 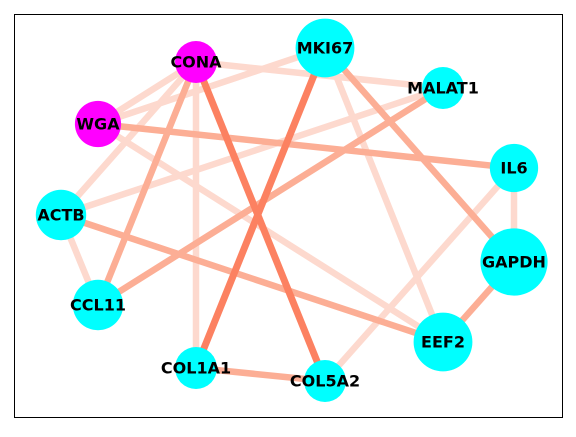 I want to click on edge-cona-actb, so click(x=128, y=138).